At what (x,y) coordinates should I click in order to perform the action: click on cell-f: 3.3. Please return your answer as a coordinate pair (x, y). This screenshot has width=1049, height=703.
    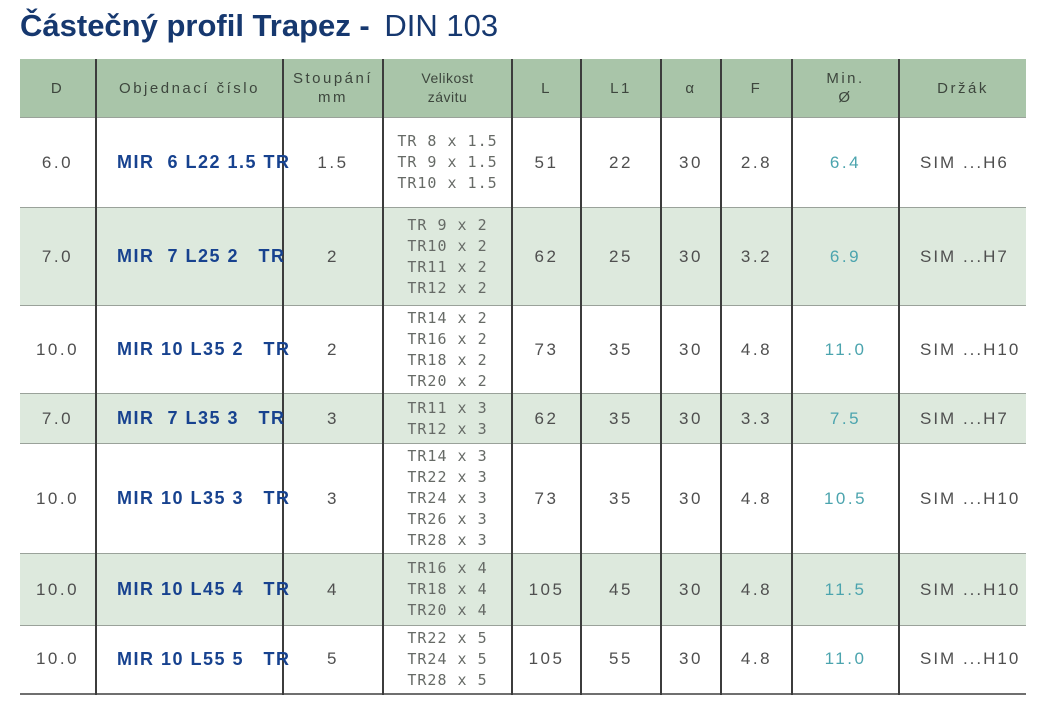
    Looking at the image, I should click on (756, 418).